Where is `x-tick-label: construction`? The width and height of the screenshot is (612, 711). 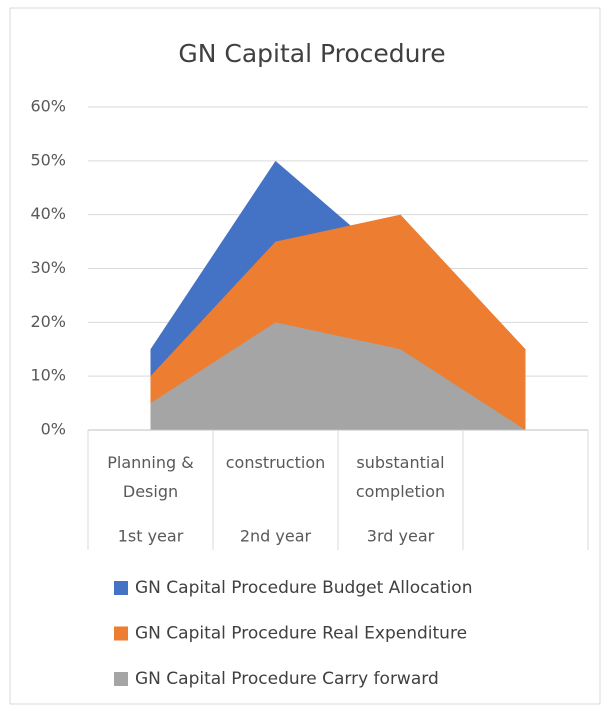
x-tick-label: construction is located at coordinates (276, 462).